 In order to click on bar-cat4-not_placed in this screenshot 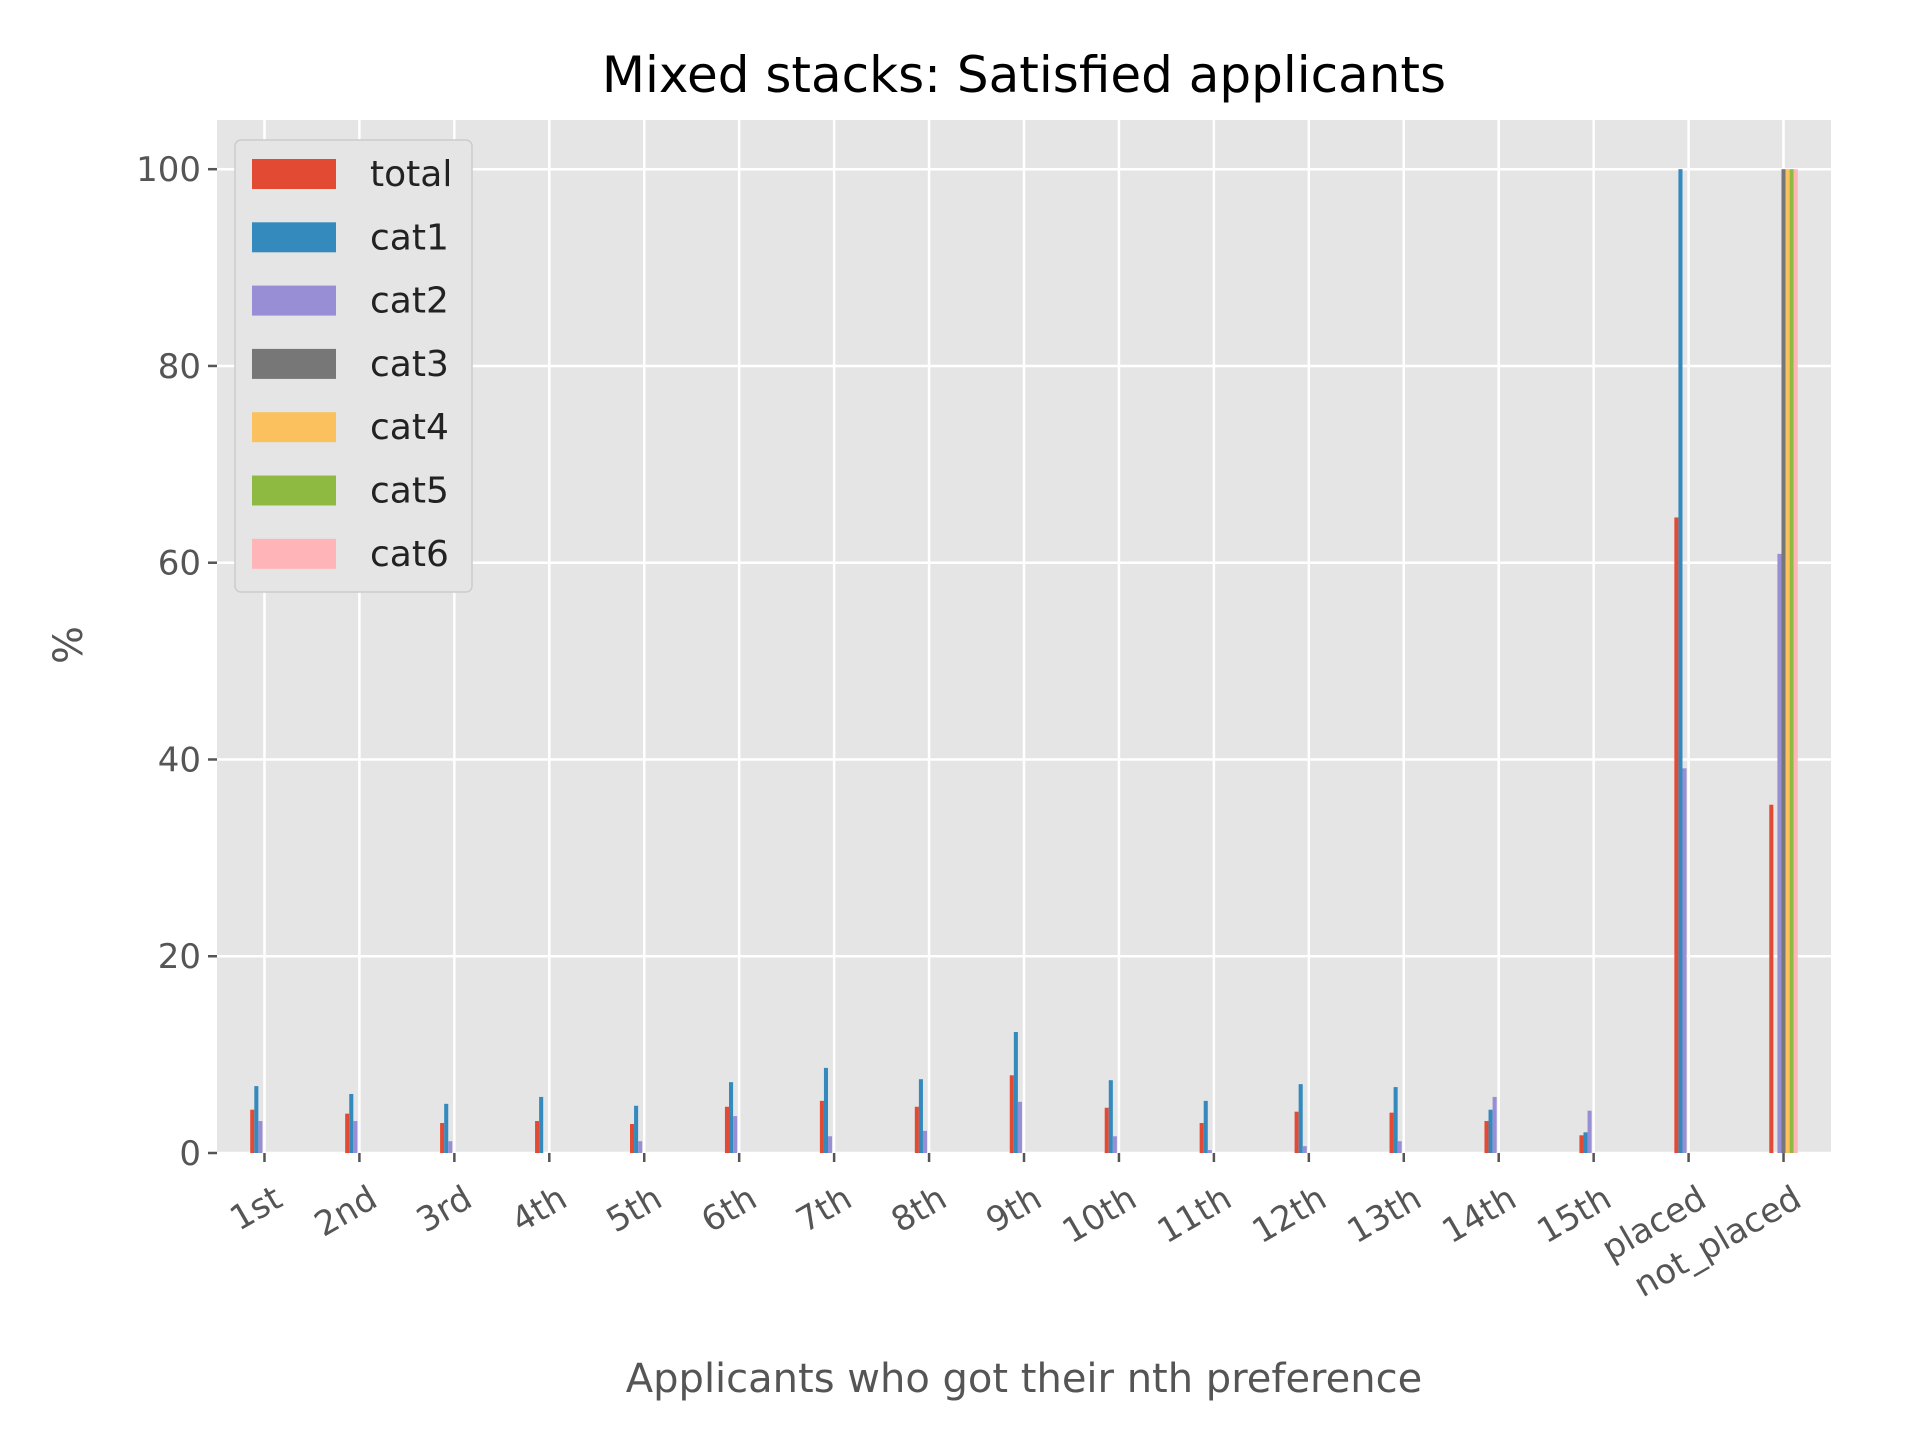, I will do `click(1787, 661)`.